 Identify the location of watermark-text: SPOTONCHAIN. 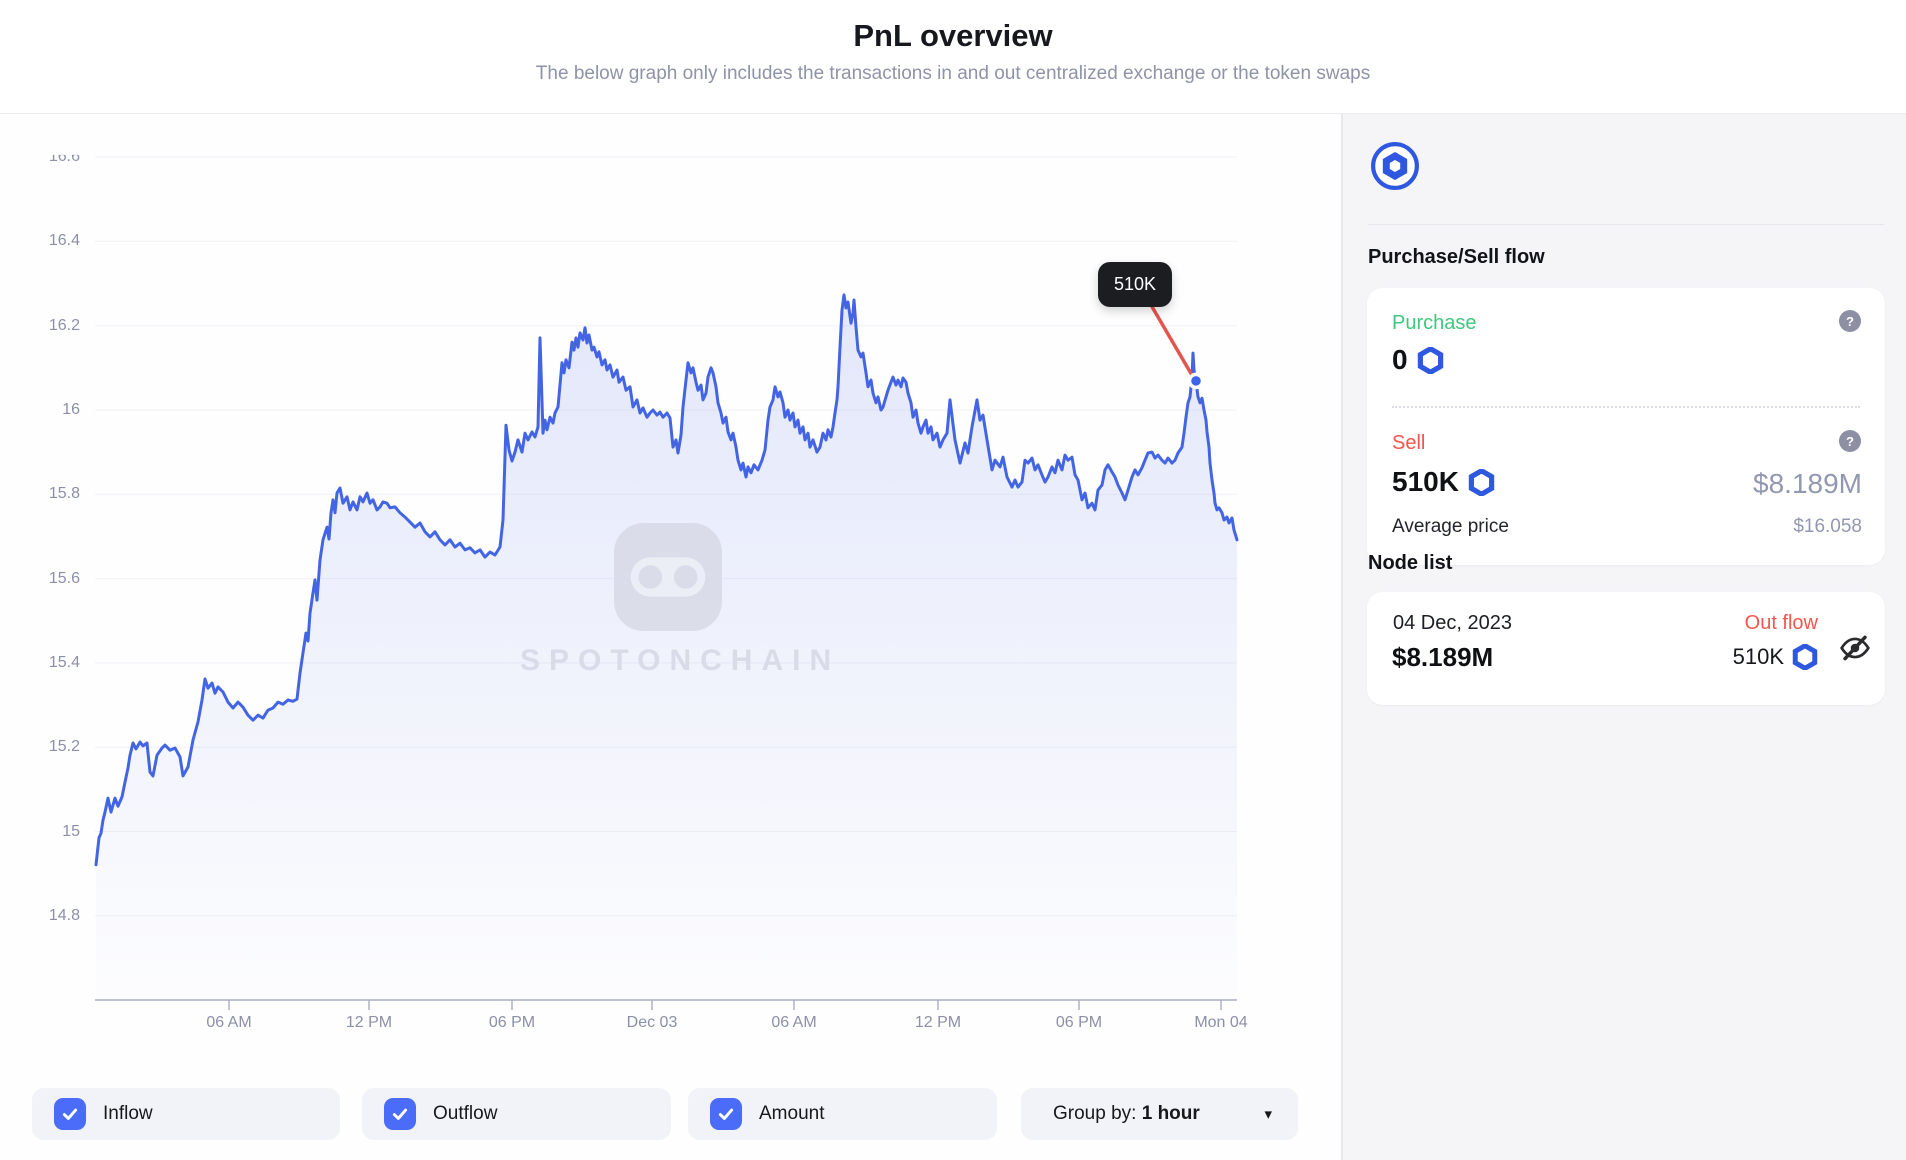
(680, 660).